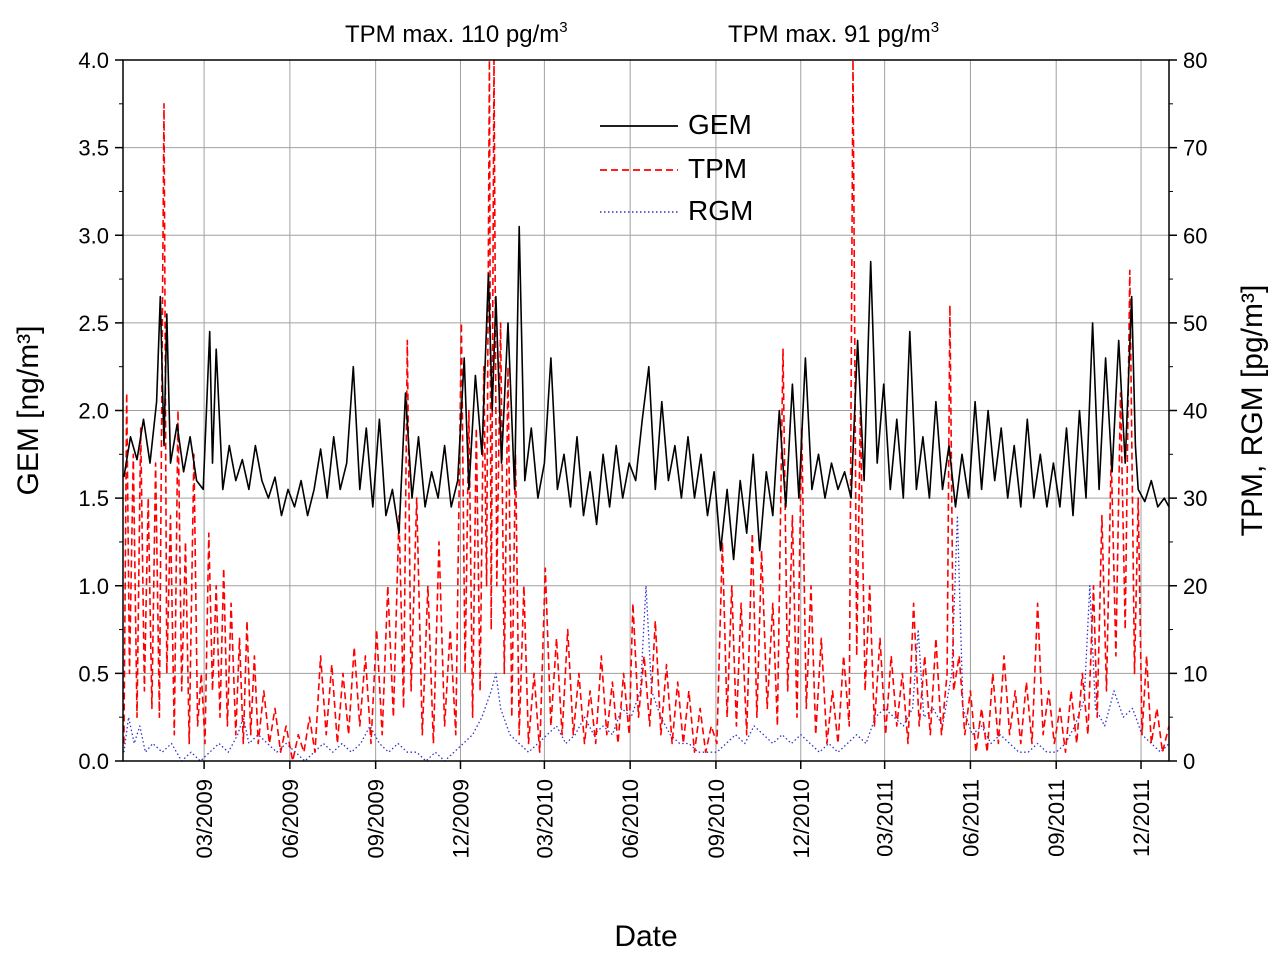  What do you see at coordinates (1252, 411) in the screenshot?
I see `y-axis-right-title: TPM, RGM [pg/m³]` at bounding box center [1252, 411].